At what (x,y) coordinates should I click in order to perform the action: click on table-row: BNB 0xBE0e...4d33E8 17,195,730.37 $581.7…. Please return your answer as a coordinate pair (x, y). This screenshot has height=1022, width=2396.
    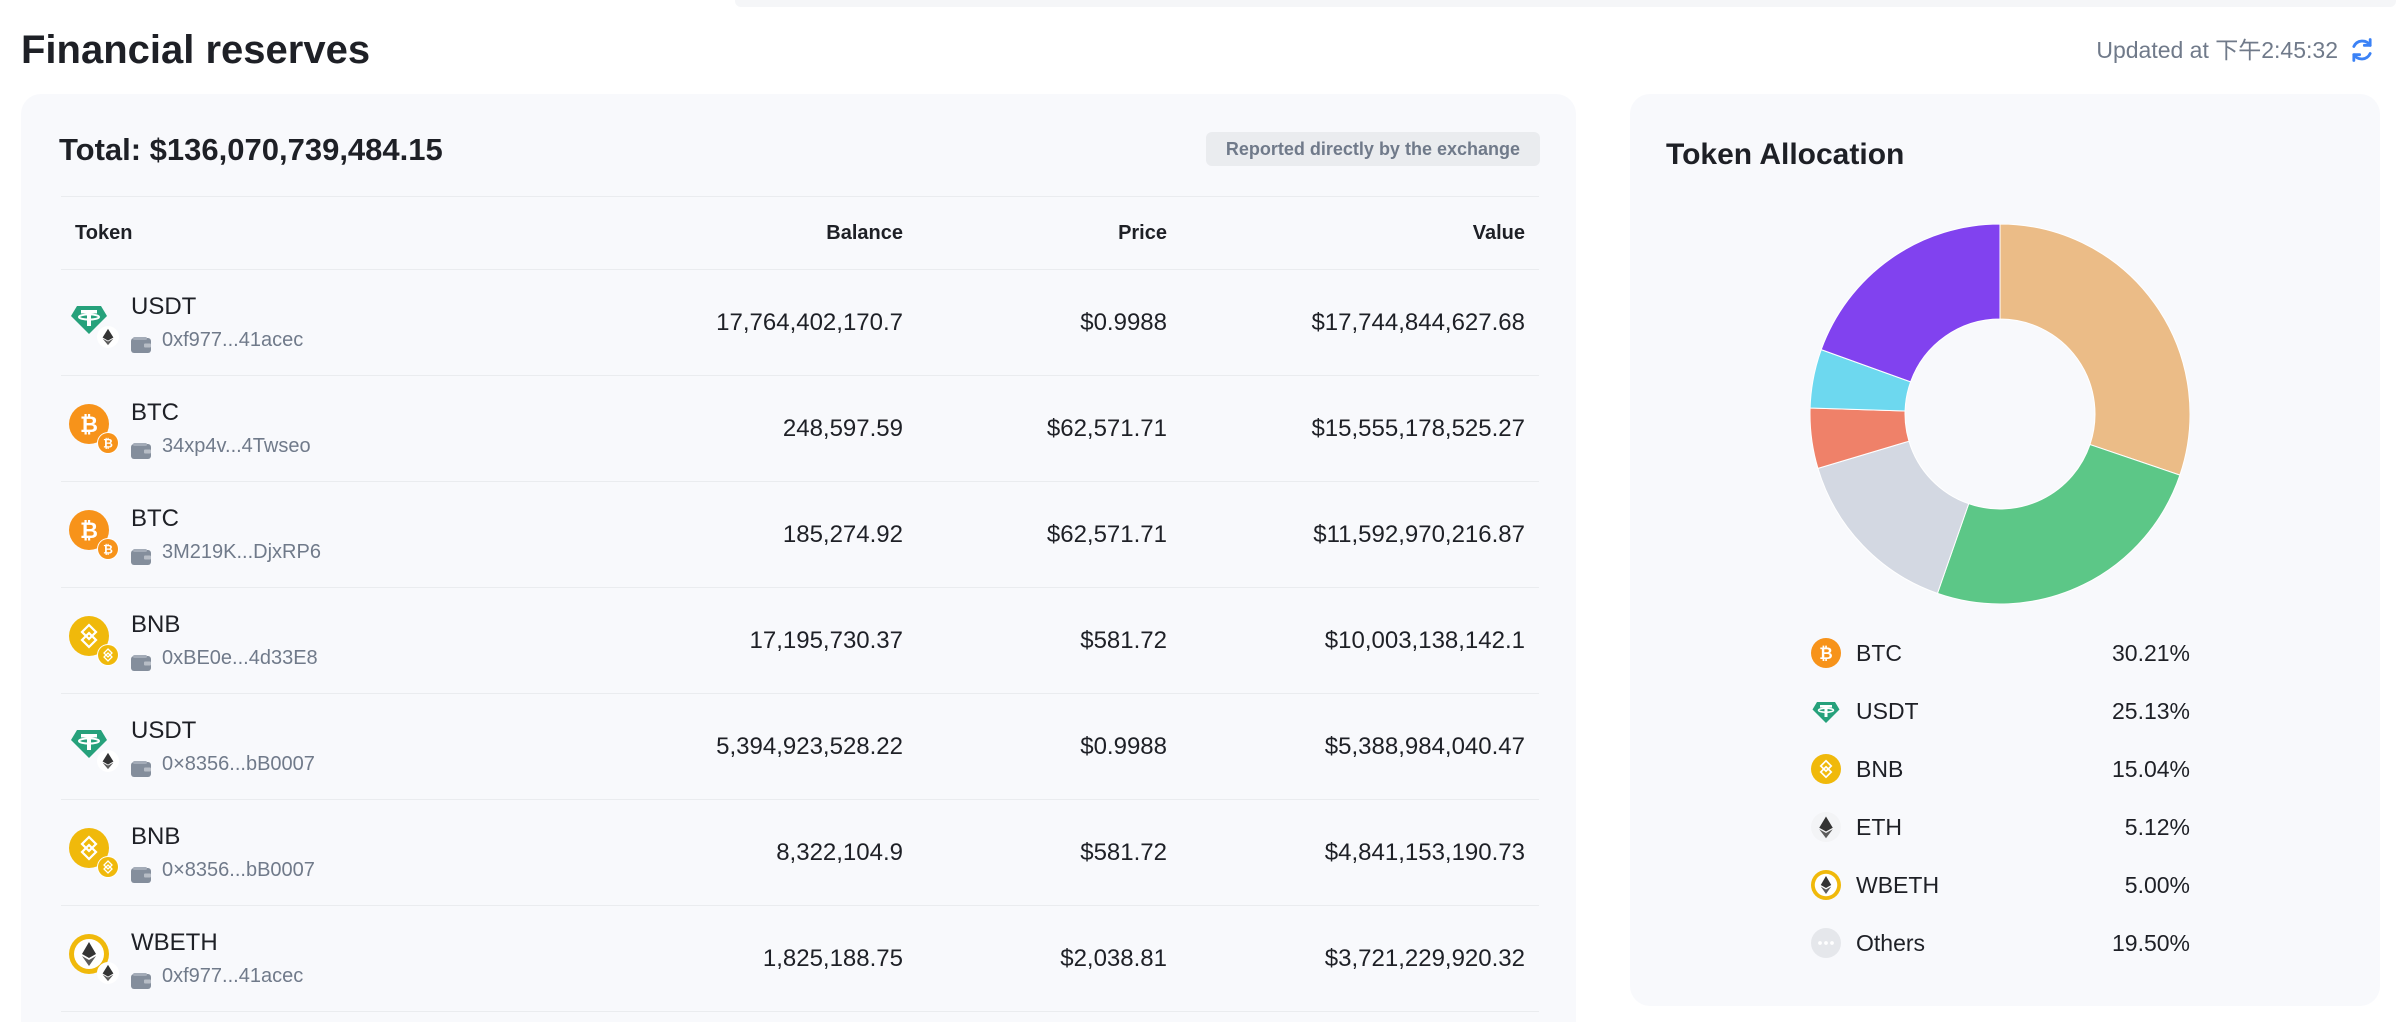
    Looking at the image, I should click on (800, 640).